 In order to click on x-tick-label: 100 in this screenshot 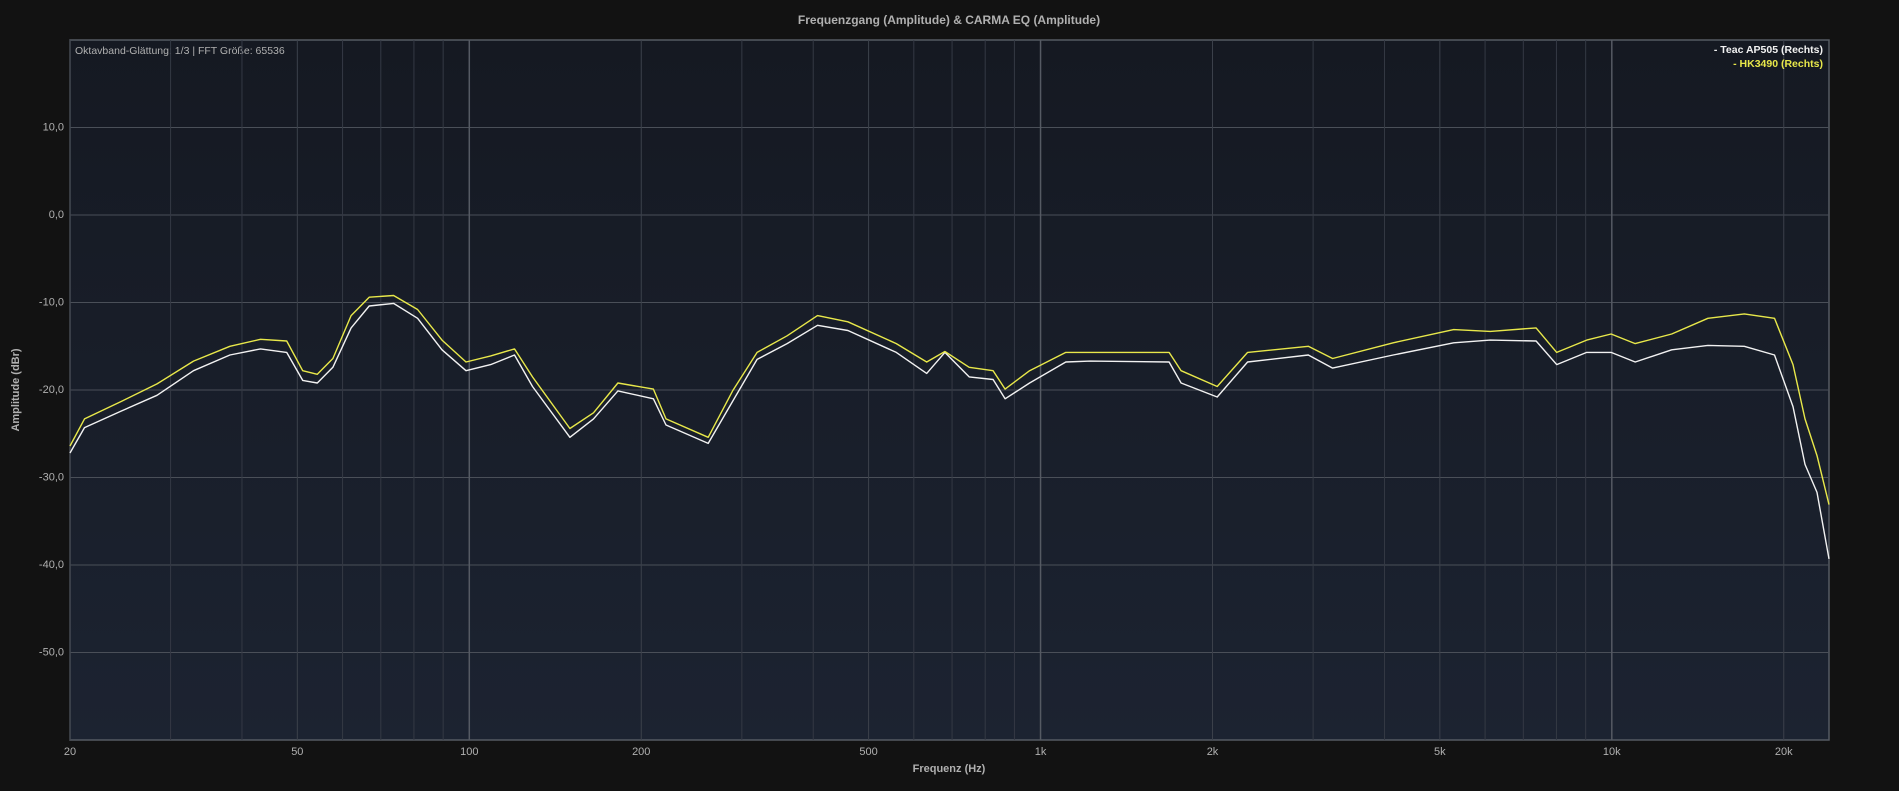, I will do `click(469, 752)`.